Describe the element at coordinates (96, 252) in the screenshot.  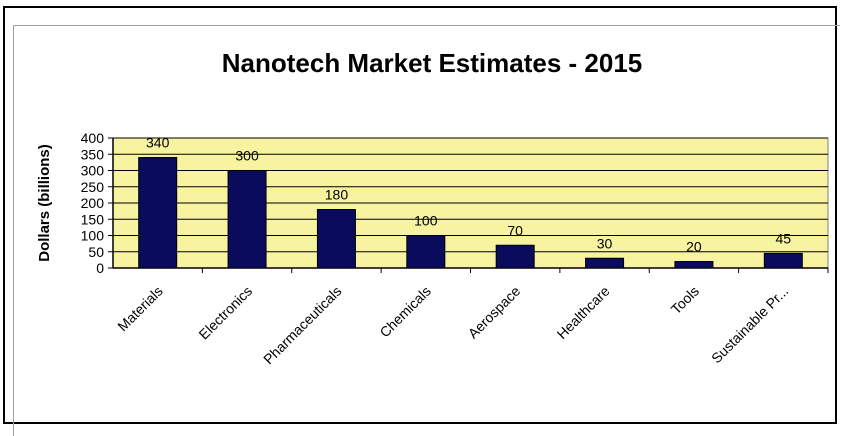
I see `y-tick-label: 50` at that location.